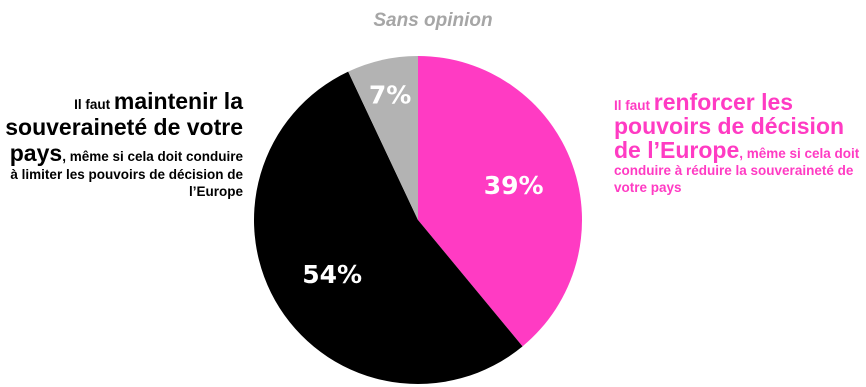 Image resolution: width=866 pixels, height=387 pixels. Describe the element at coordinates (634, 105) in the screenshot. I see `strengthen-prefix: Il faut` at that location.